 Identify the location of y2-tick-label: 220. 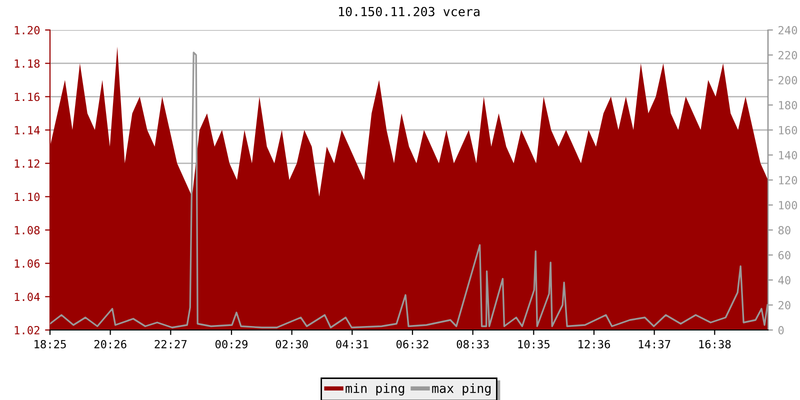
(788, 55).